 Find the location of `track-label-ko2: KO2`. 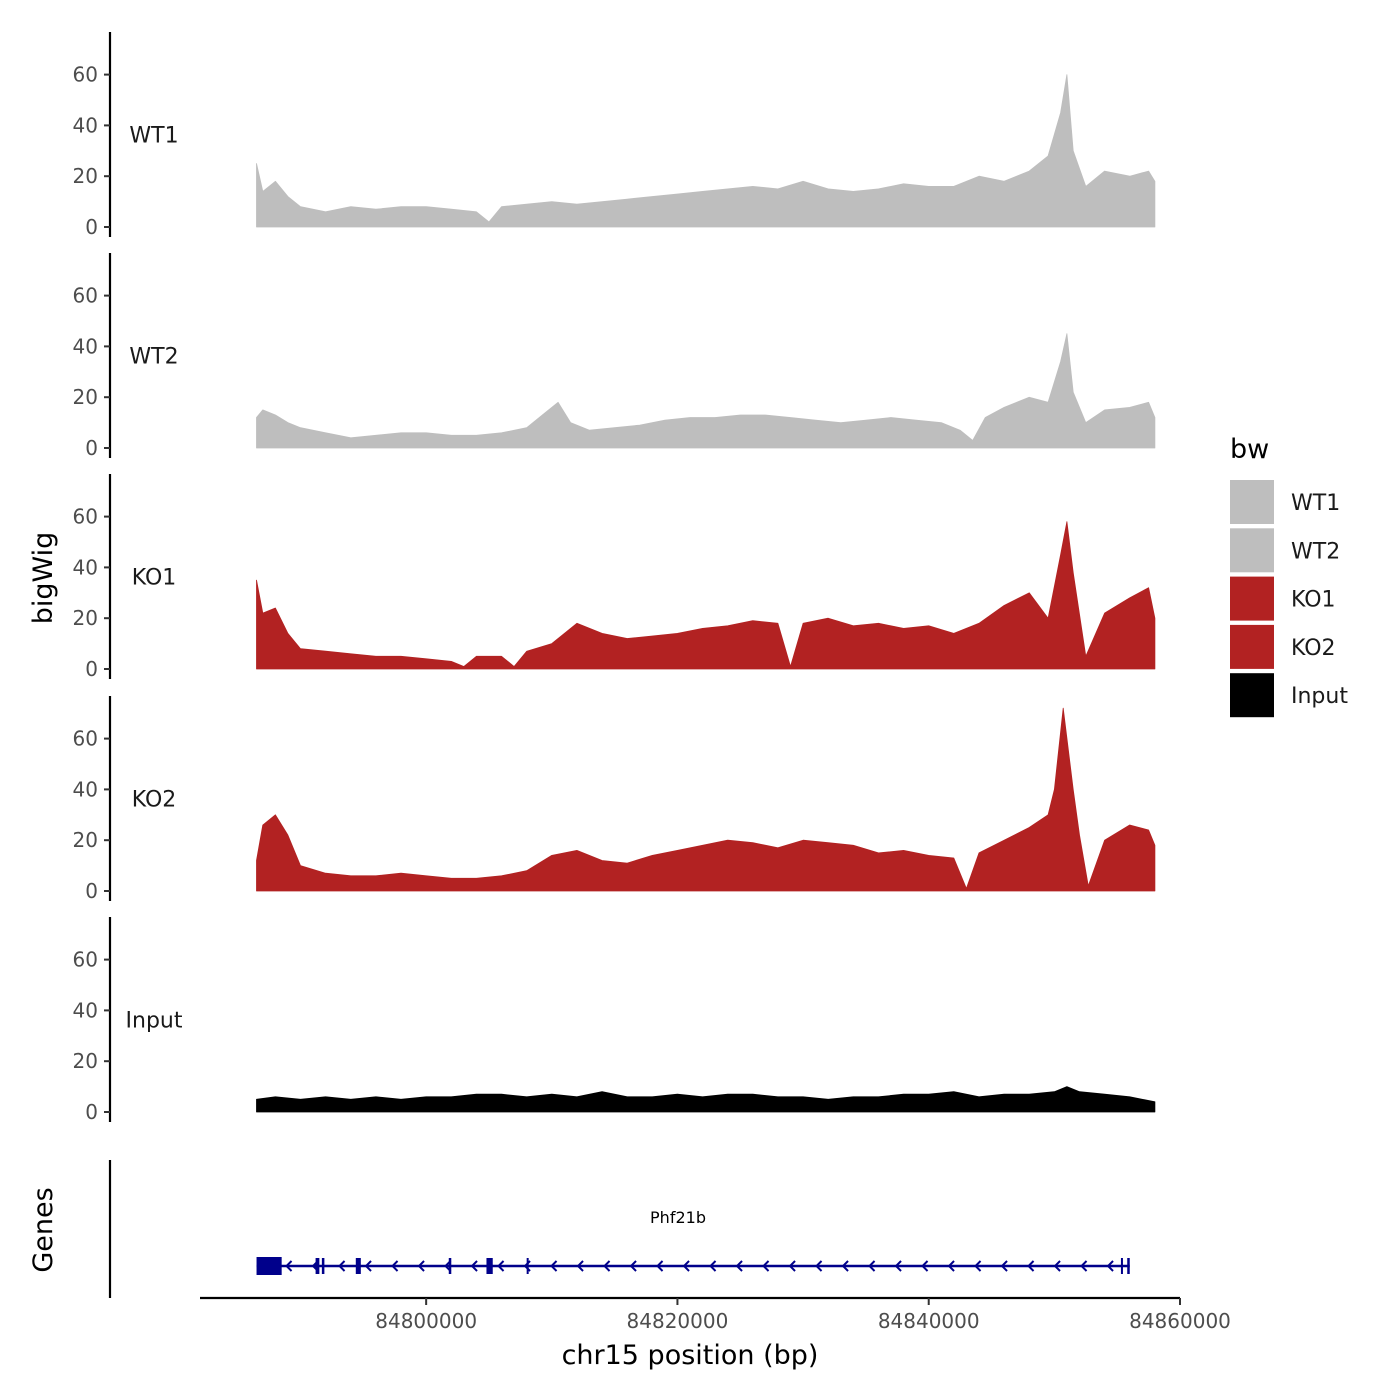

track-label-ko2: KO2 is located at coordinates (154, 799).